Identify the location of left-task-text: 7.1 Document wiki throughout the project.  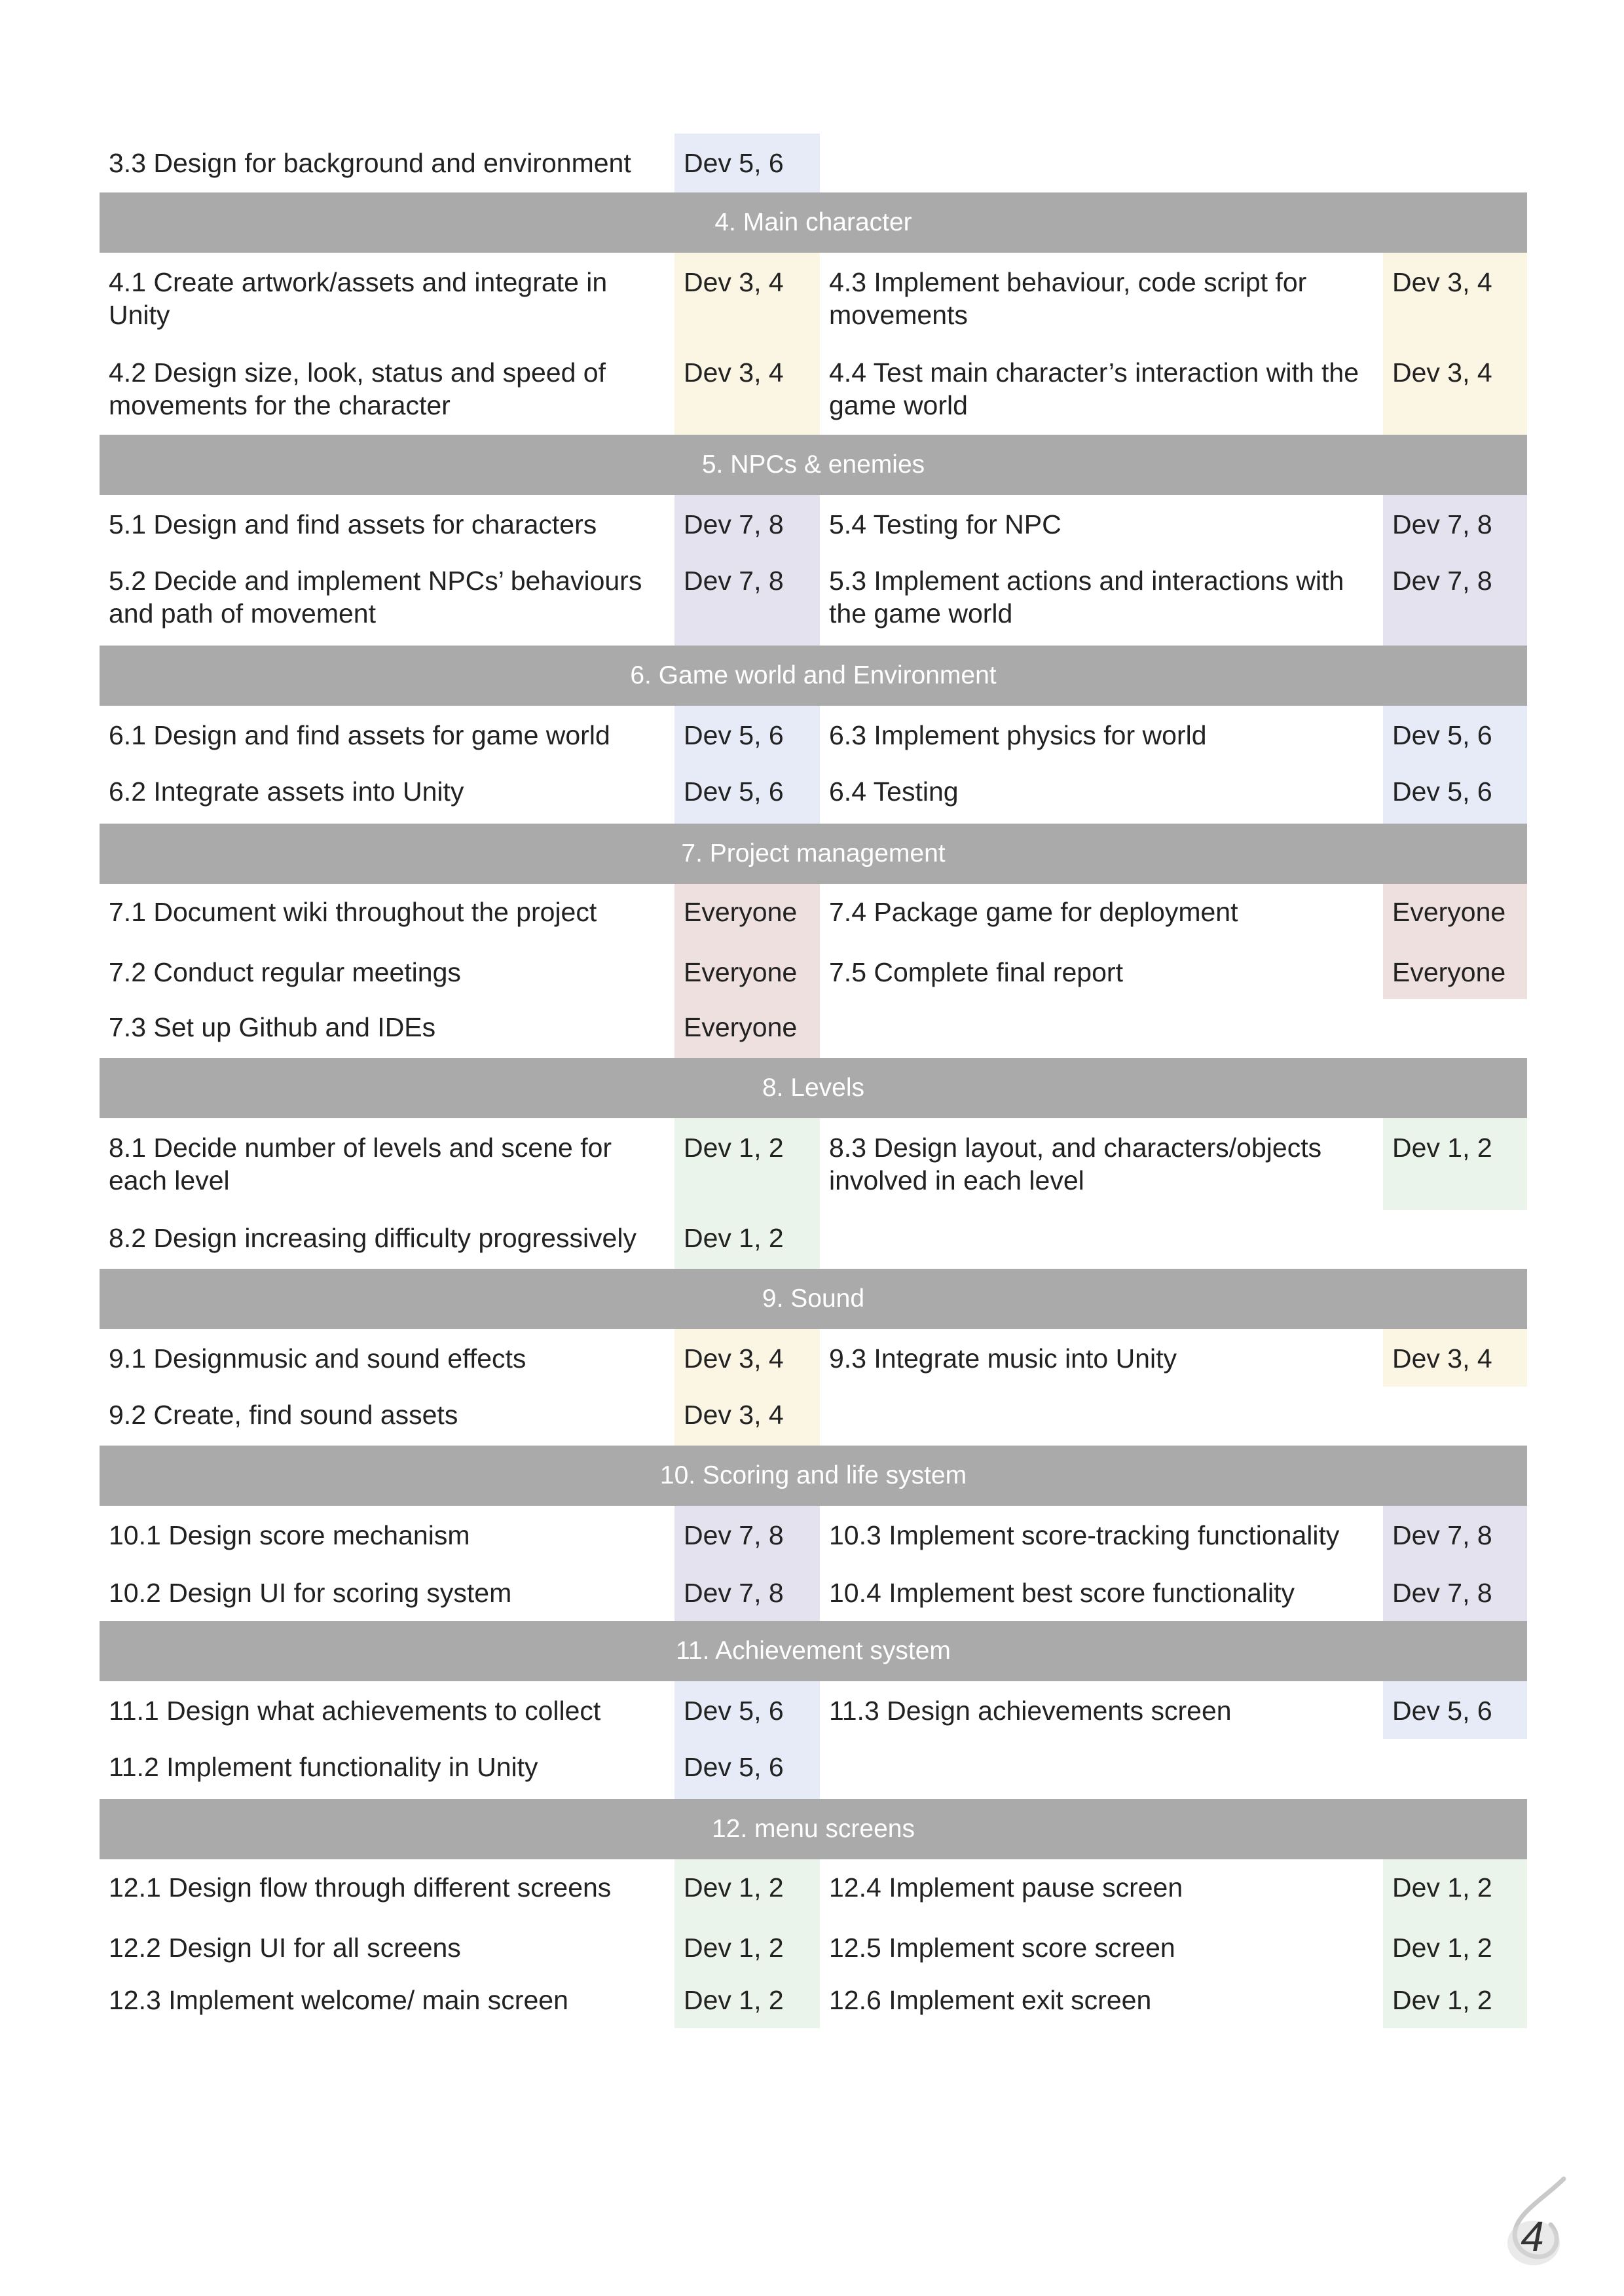
(353, 912).